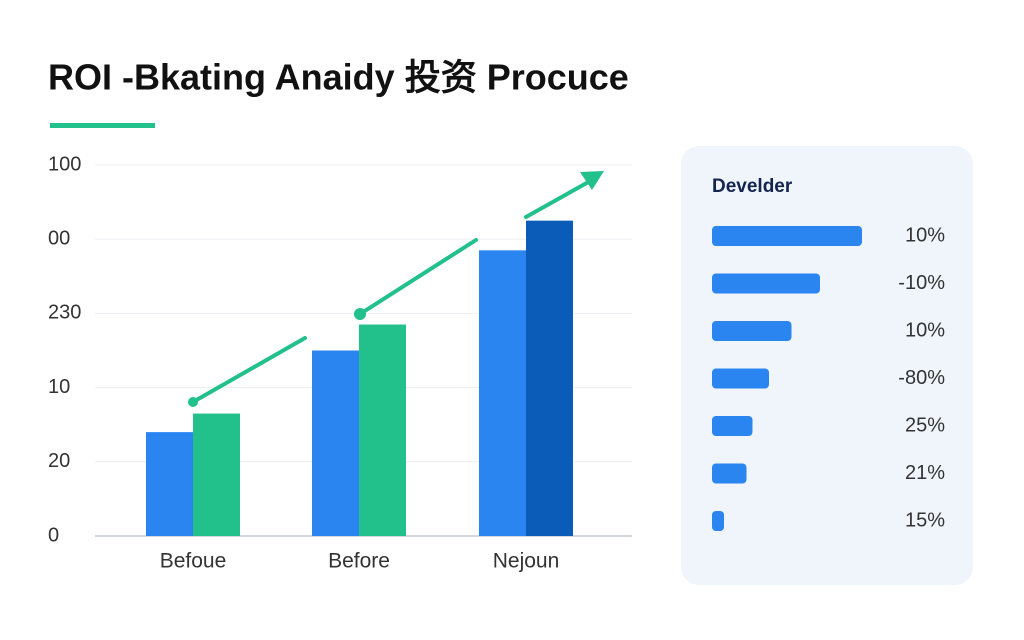 This screenshot has height=640, width=1024. I want to click on panel-title: Develder, so click(752, 186).